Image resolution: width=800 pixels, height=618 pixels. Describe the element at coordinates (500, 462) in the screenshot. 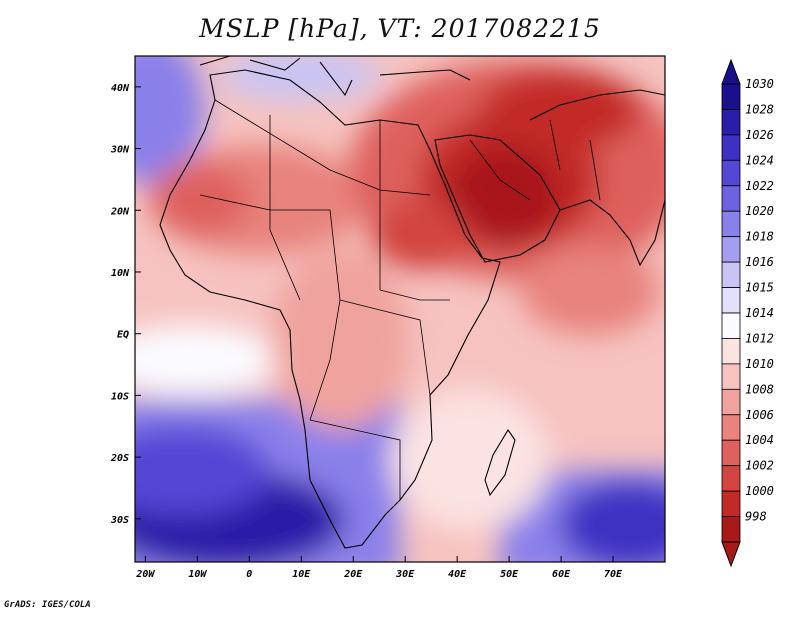

I see `madagascar-coastline` at that location.